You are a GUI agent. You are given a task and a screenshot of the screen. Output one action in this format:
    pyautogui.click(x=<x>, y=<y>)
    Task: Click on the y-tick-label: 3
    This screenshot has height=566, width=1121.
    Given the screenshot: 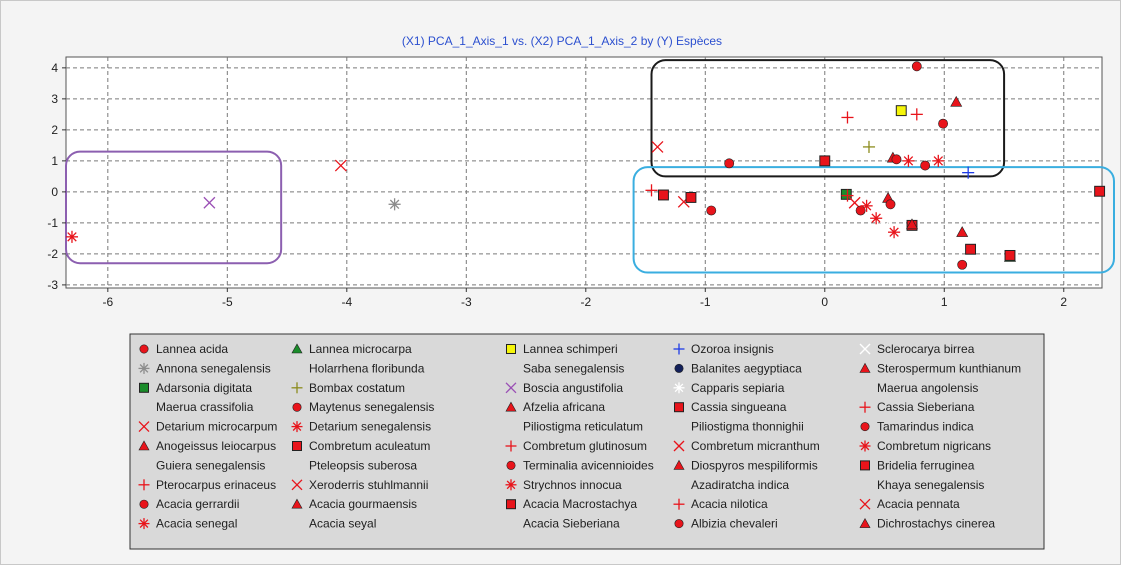 What is the action you would take?
    pyautogui.click(x=54, y=99)
    